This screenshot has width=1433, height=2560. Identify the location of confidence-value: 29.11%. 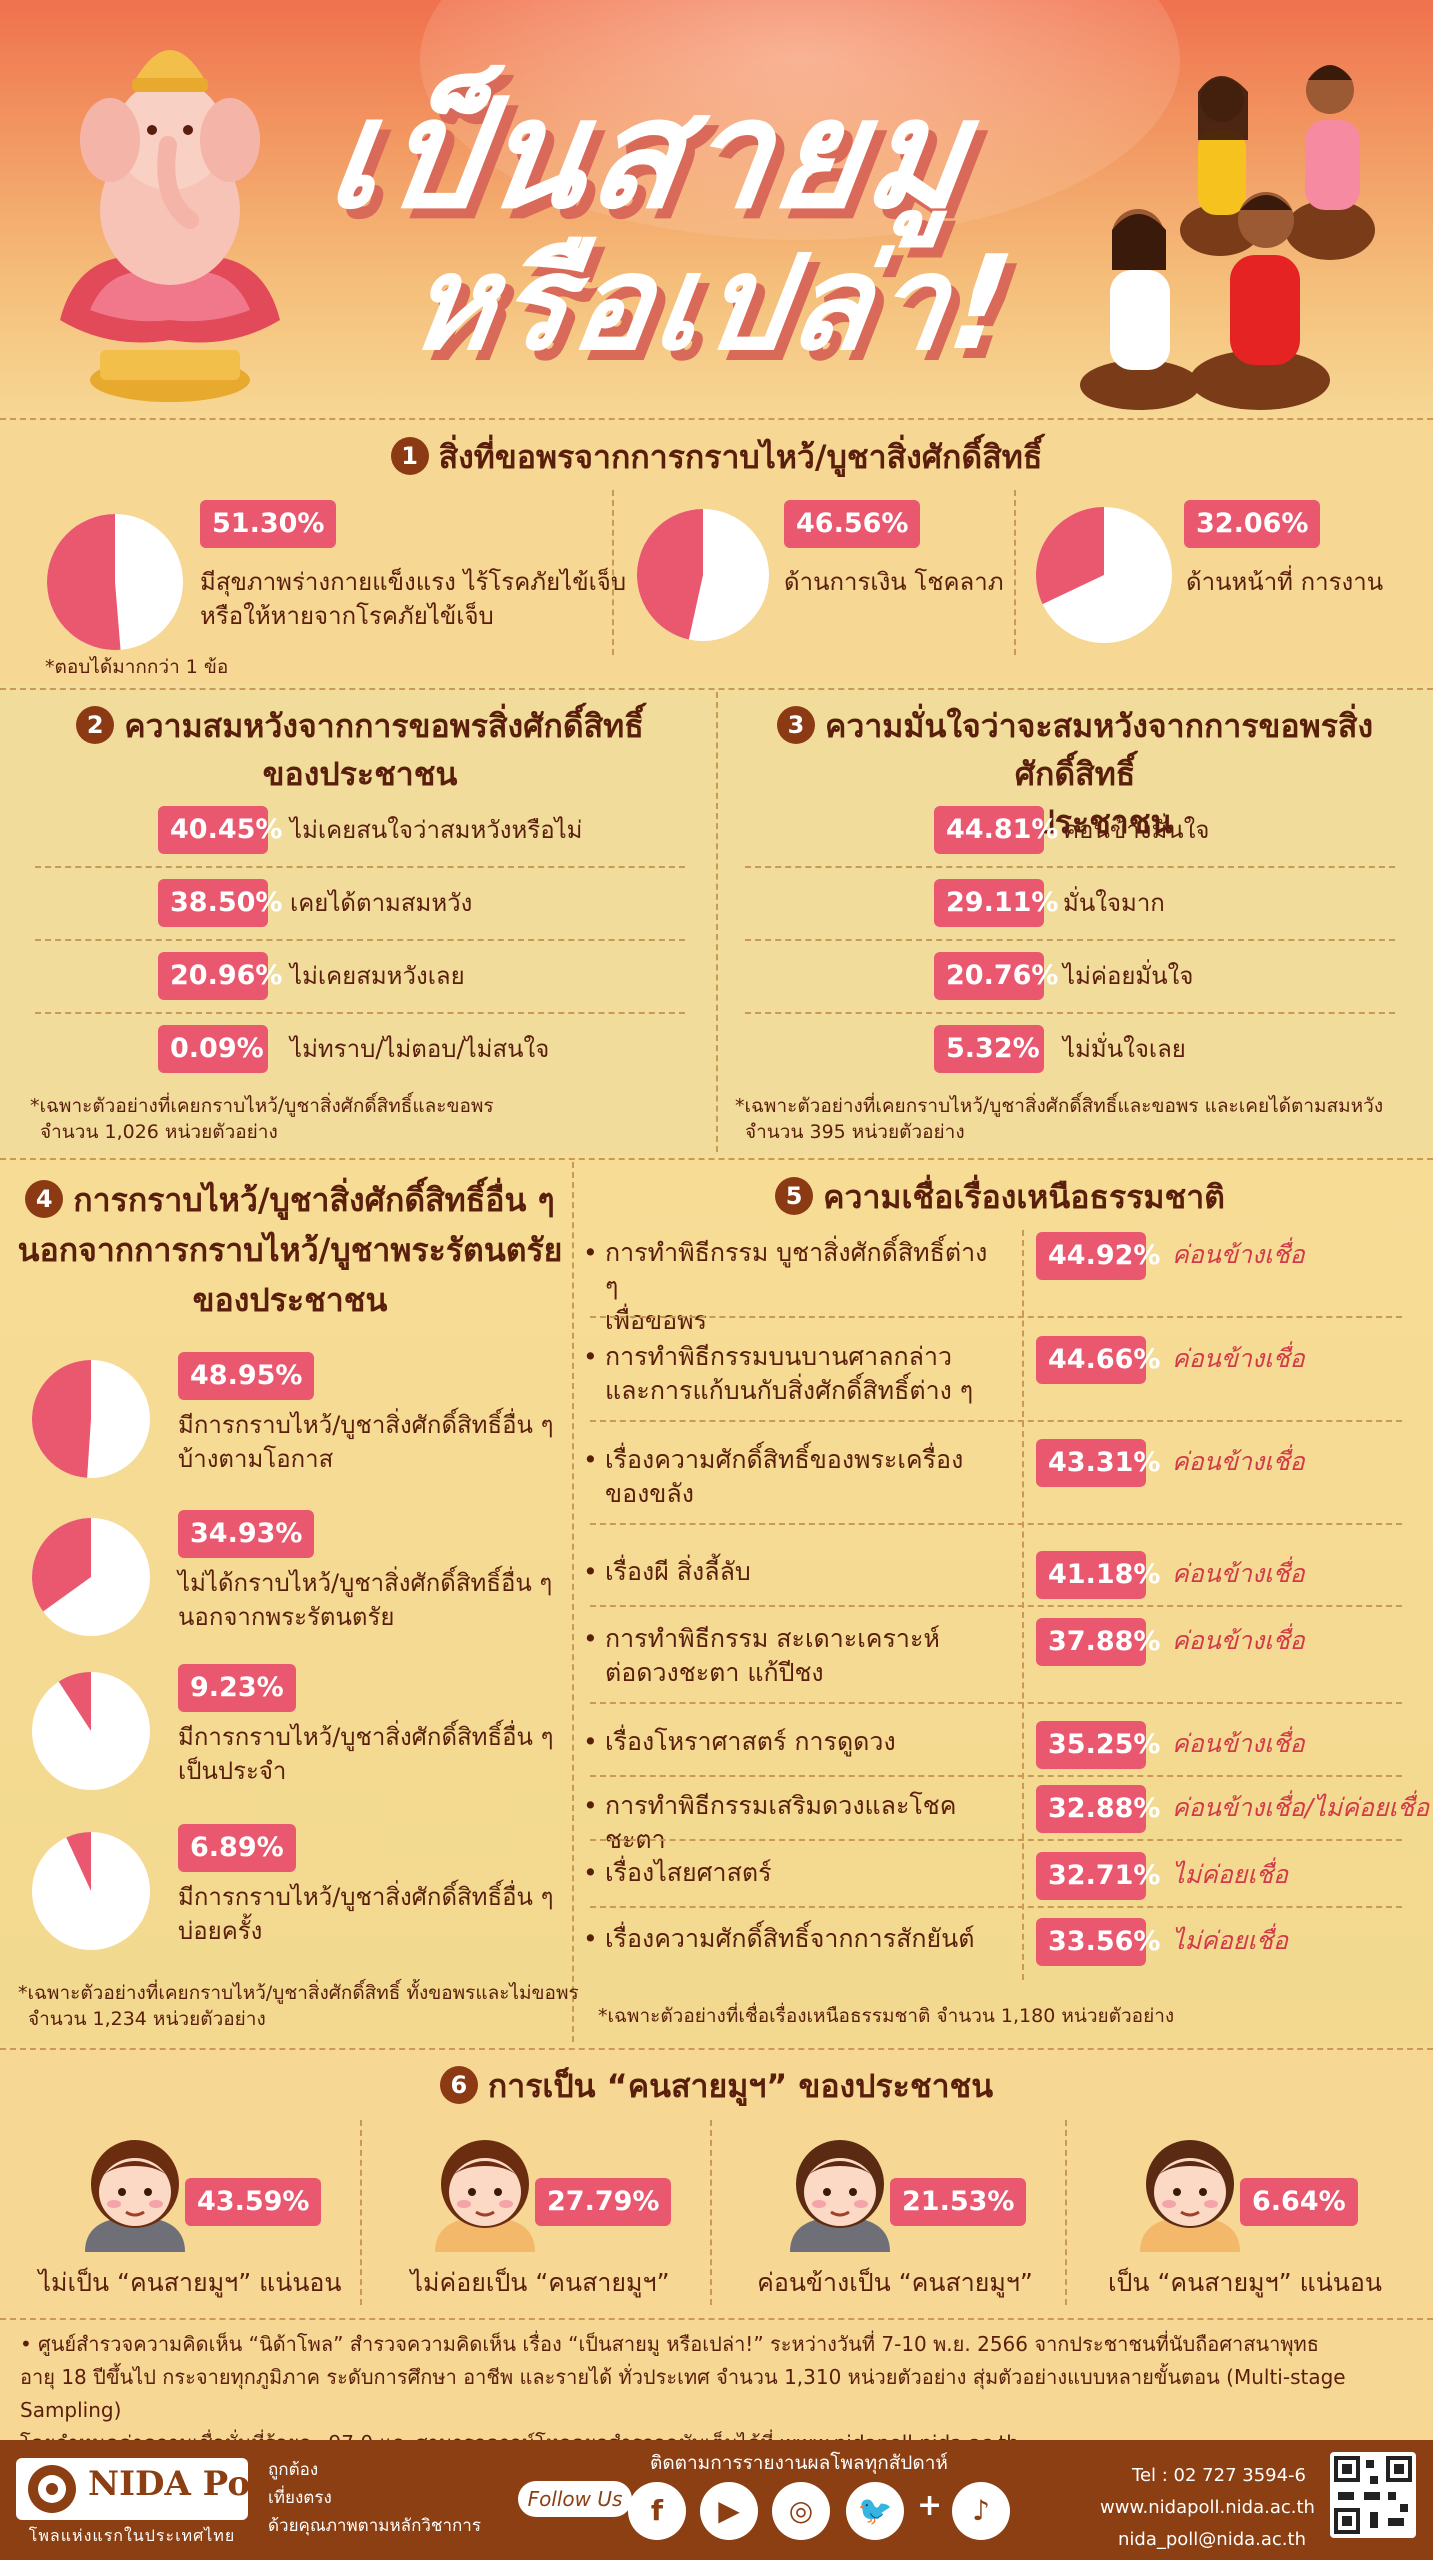
(996, 903).